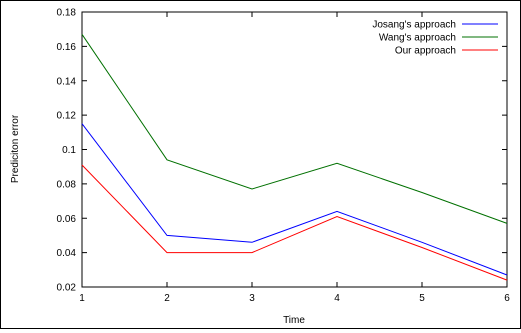  I want to click on x-axis-label: Time, so click(294, 320).